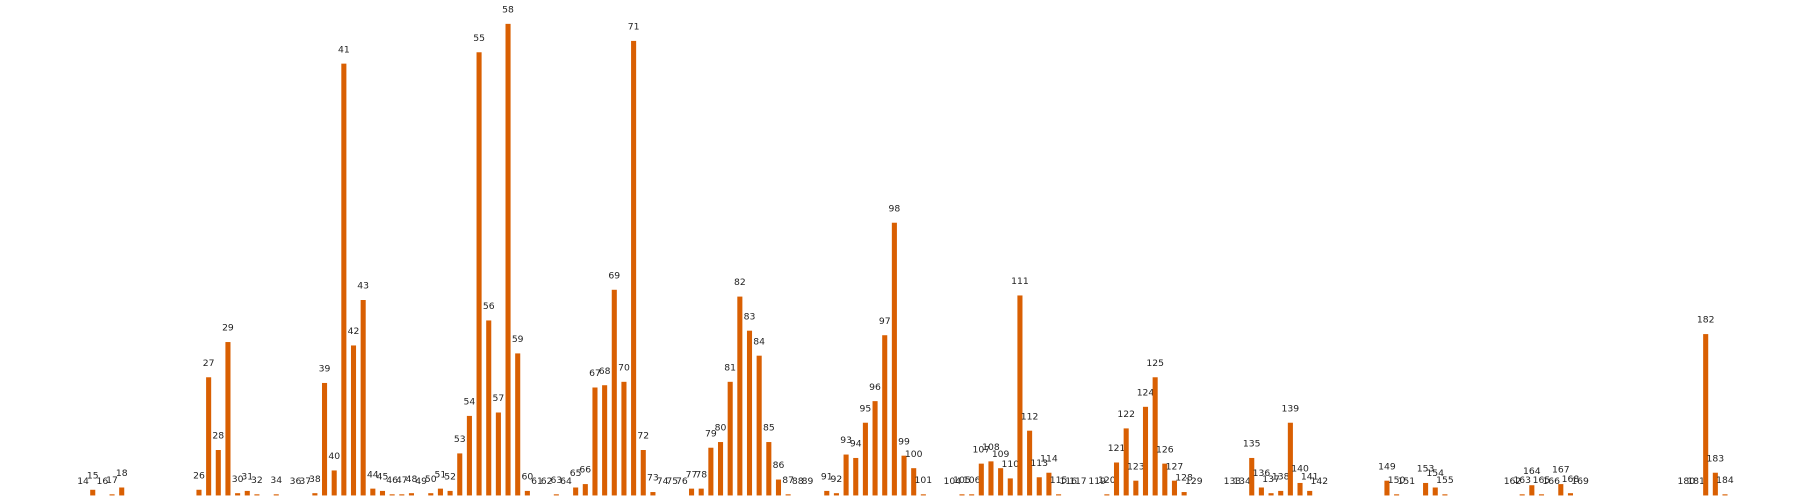 The width and height of the screenshot is (1800, 500). Describe the element at coordinates (1155, 363) in the screenshot. I see `bar-label: 125` at that location.